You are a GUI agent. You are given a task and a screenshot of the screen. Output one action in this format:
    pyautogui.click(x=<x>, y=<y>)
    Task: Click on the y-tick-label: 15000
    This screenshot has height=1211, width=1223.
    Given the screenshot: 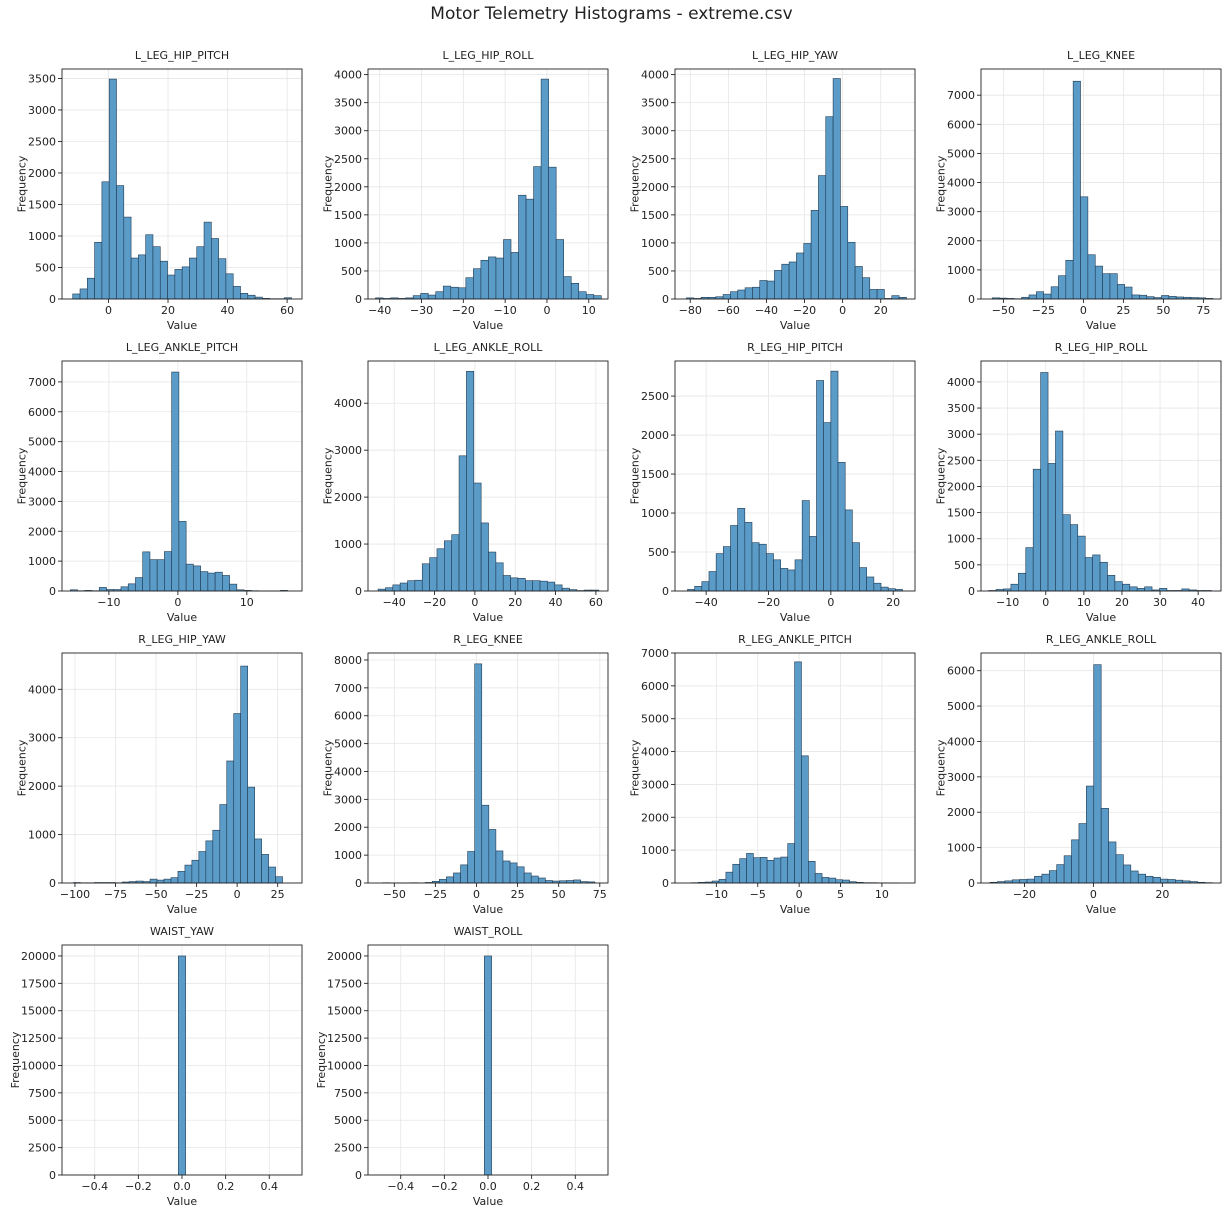 What is the action you would take?
    pyautogui.click(x=344, y=1011)
    